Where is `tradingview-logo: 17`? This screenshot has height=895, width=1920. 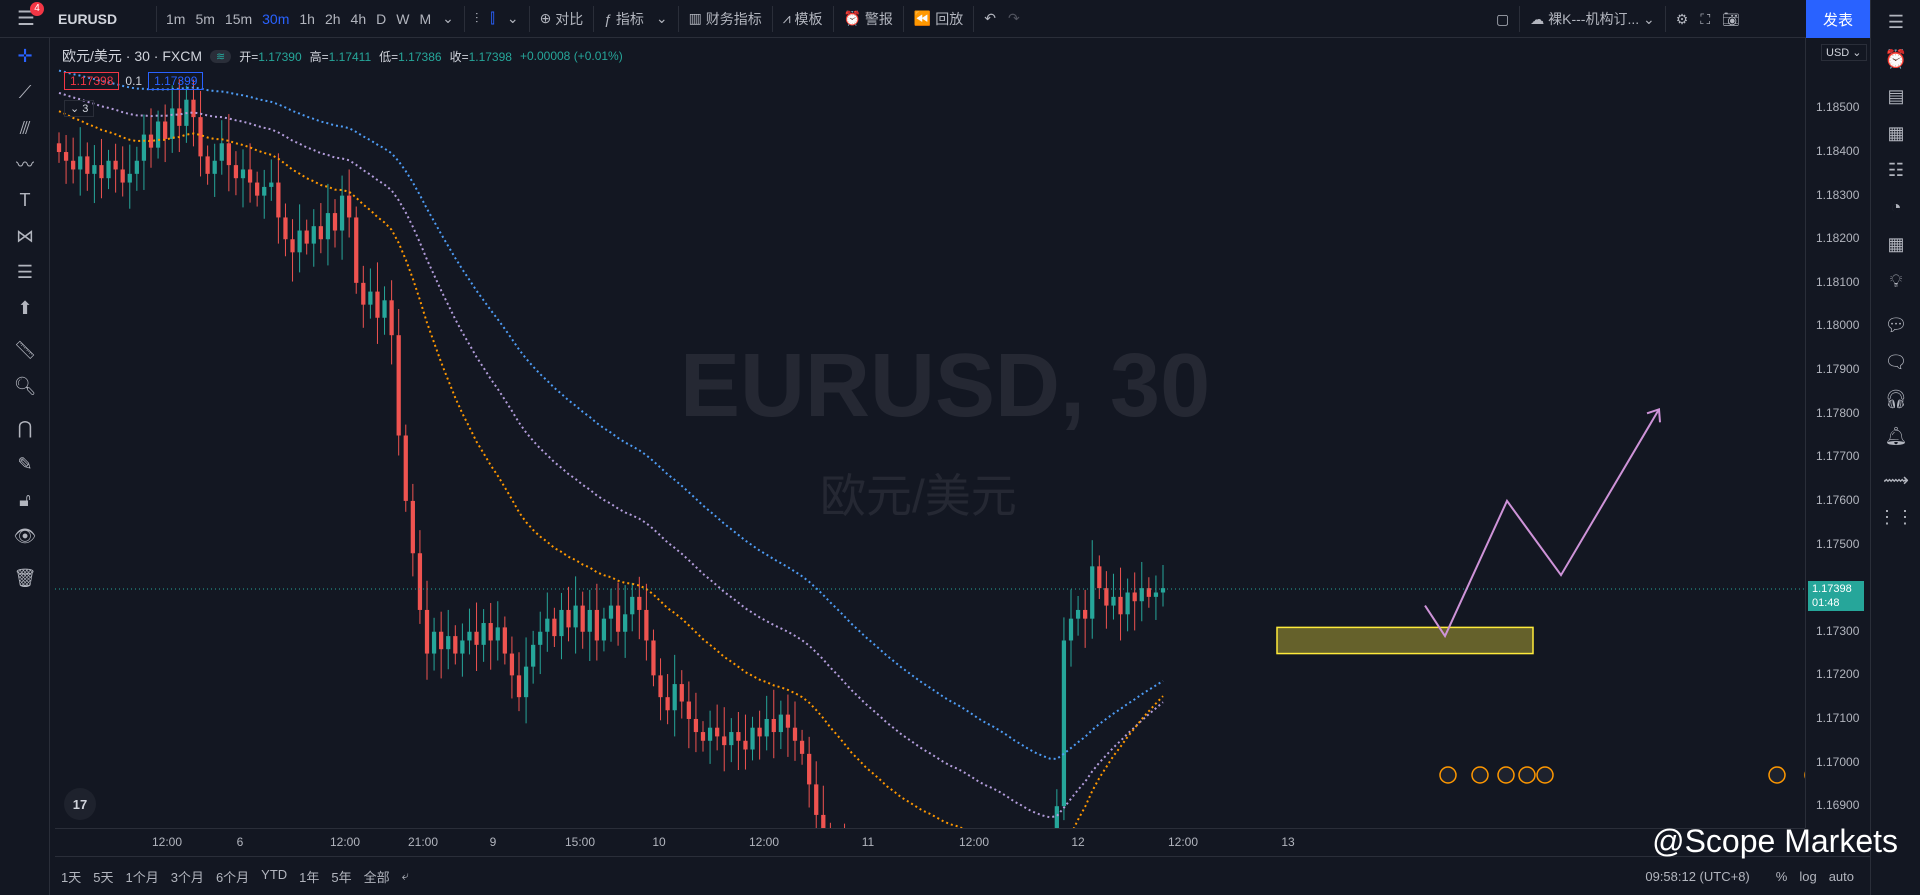
tradingview-logo: 17 is located at coordinates (80, 804).